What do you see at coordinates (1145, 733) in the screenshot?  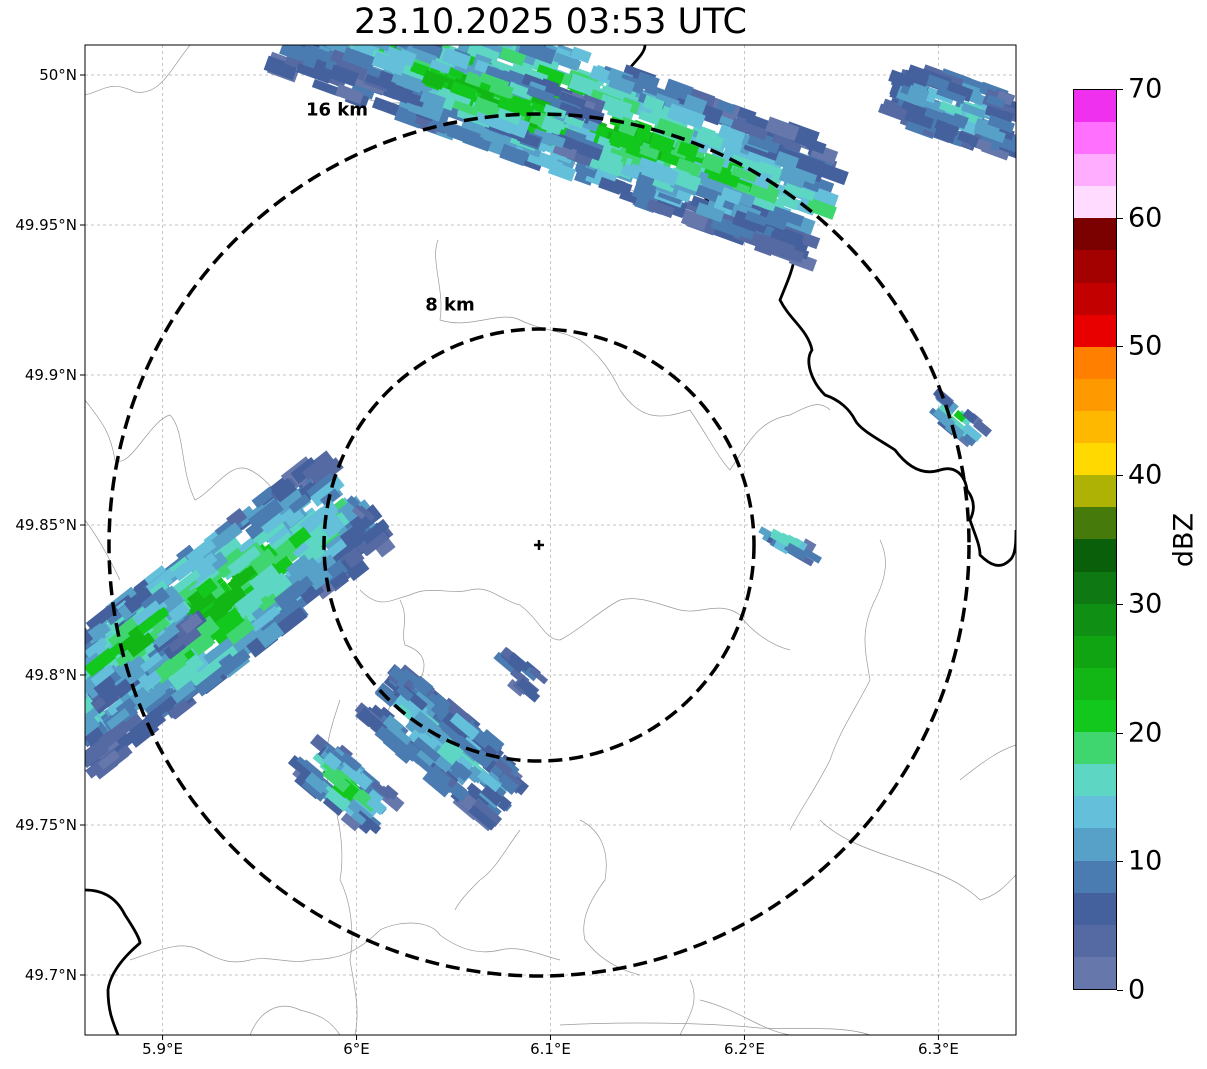 I see `colorbar-tick-label: 20` at bounding box center [1145, 733].